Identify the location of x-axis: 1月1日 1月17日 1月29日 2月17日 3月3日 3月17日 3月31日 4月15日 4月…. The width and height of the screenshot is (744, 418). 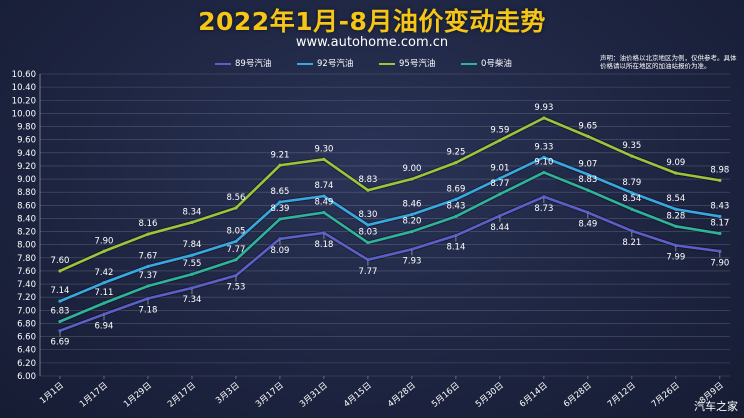
(382, 393).